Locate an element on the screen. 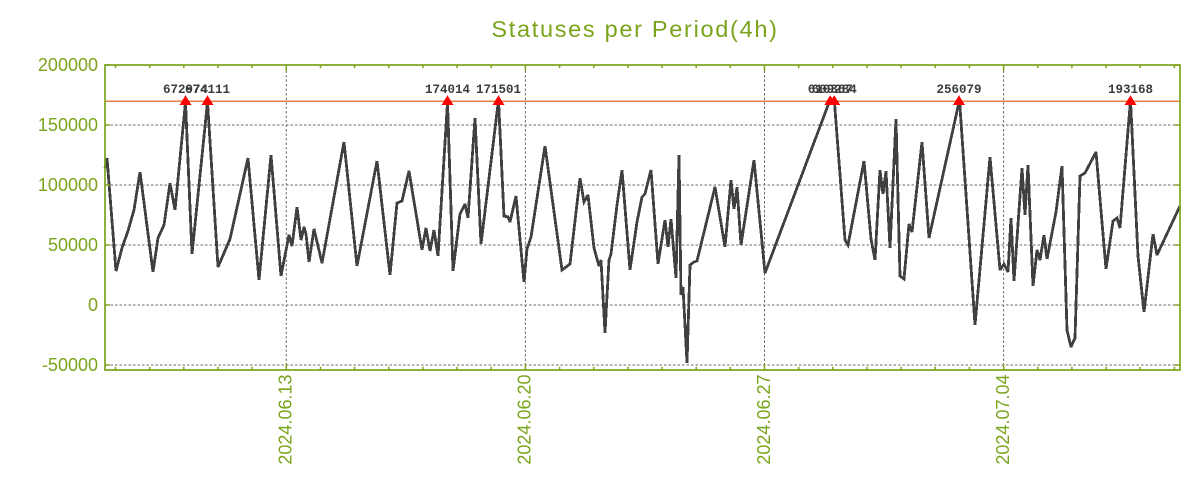  svg-text: -50000 is located at coordinates (70, 365).